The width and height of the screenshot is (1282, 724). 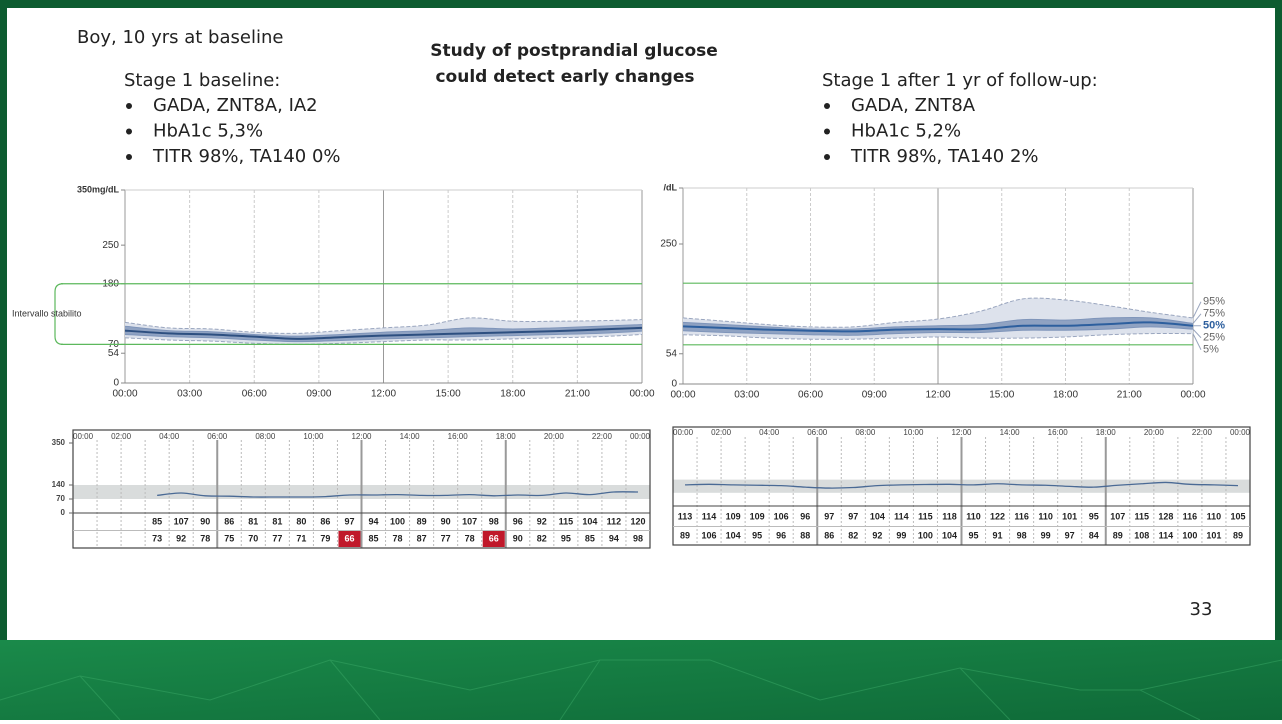 I want to click on panel-heading: Stage 1 baseline:, so click(x=202, y=80).